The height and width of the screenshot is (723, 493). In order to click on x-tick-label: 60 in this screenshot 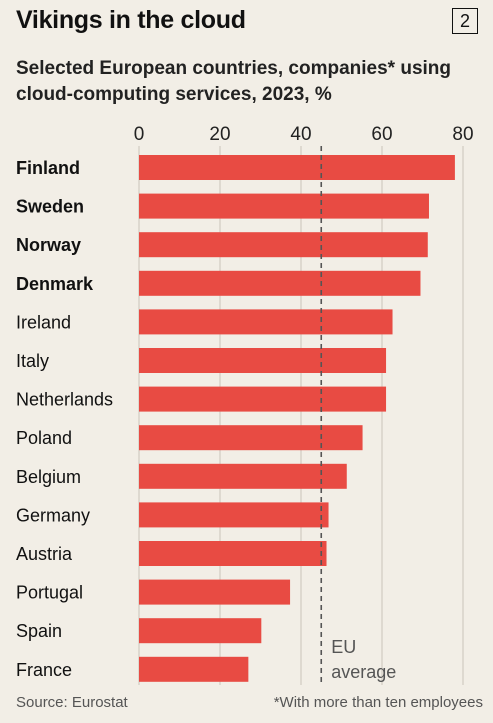, I will do `click(381, 134)`.